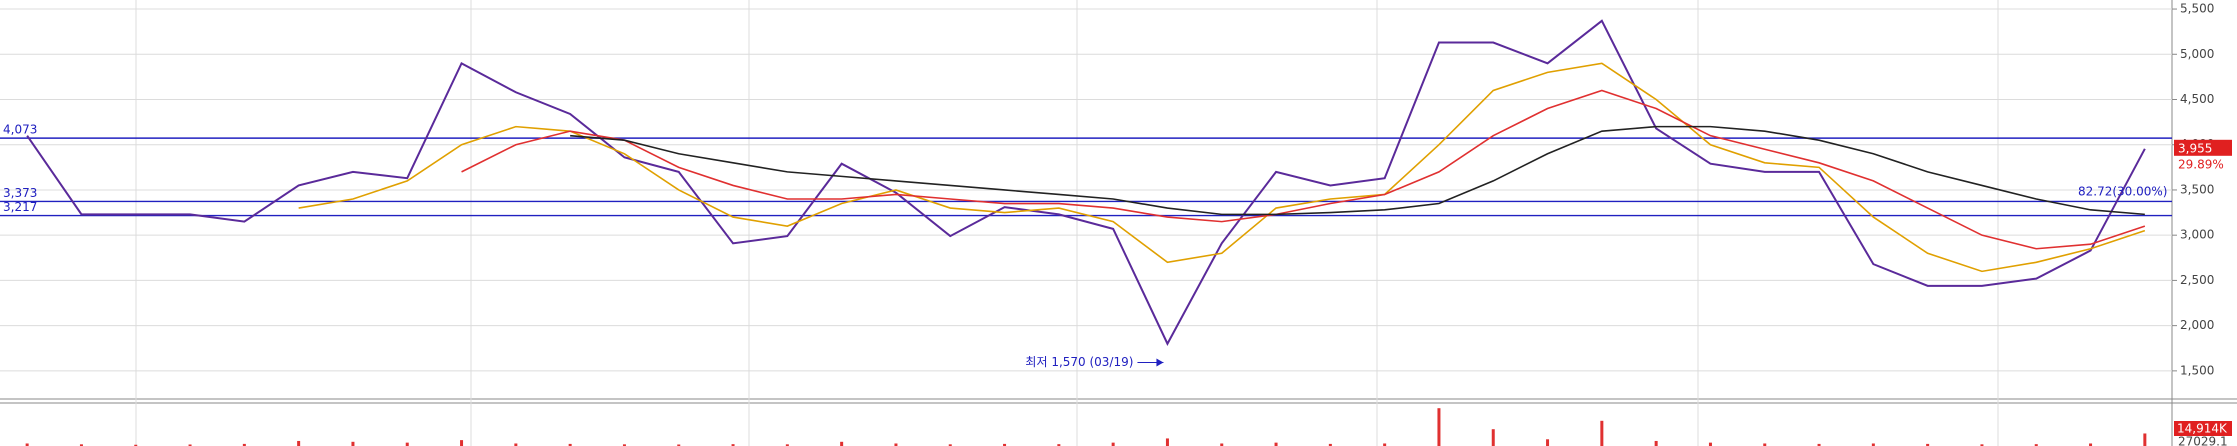  I want to click on y-tick-label: 2,000, so click(2197, 325).